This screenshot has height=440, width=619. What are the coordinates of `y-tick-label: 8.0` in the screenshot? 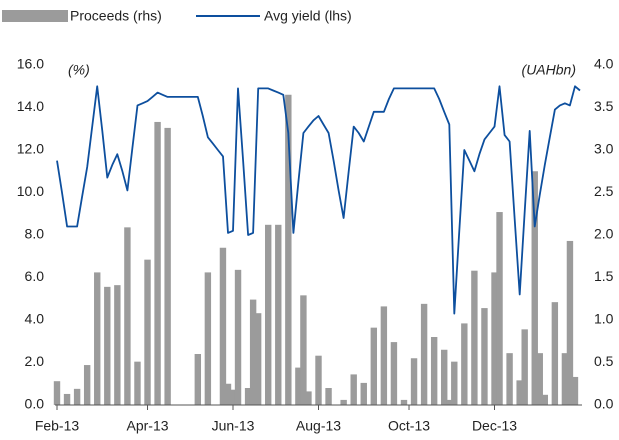 It's located at (35, 234).